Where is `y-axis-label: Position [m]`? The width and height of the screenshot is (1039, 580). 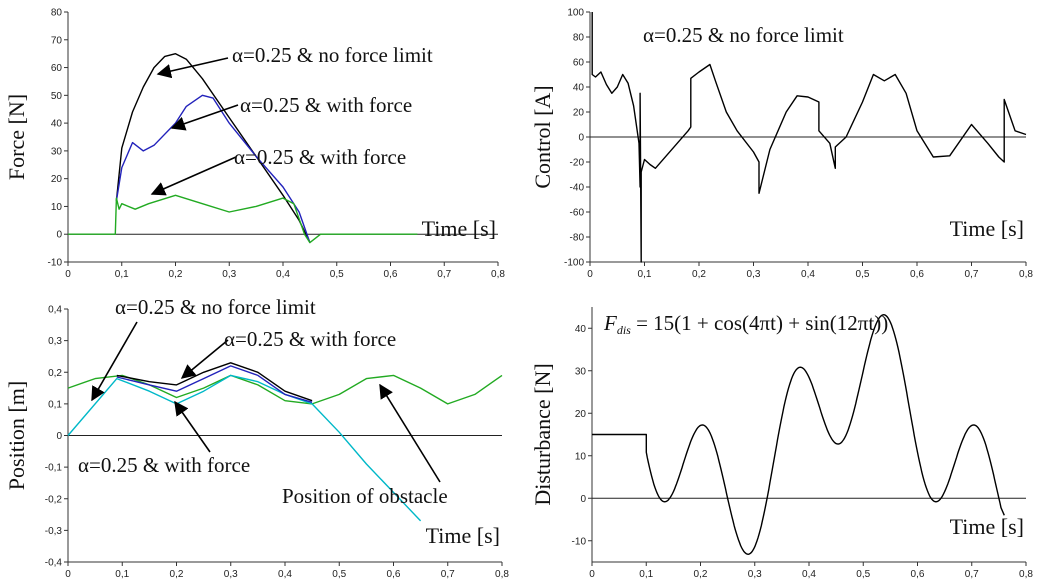
y-axis-label: Position [m] is located at coordinates (16, 435).